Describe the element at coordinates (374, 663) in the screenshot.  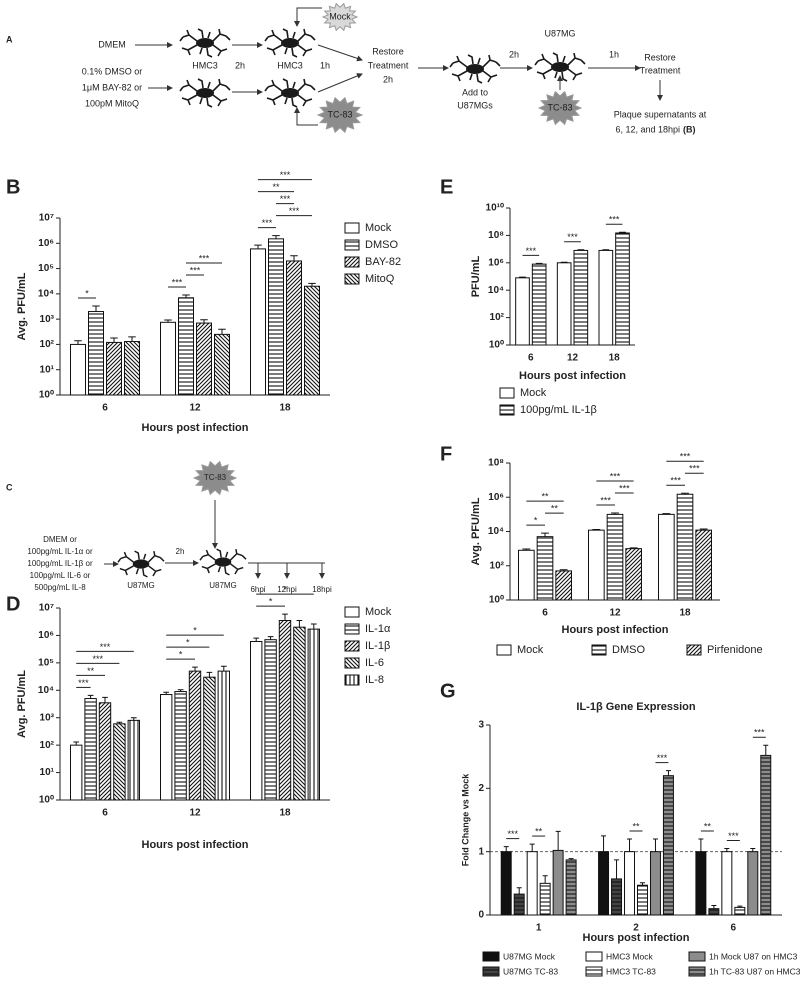
I see `legend-label: IL-6` at that location.